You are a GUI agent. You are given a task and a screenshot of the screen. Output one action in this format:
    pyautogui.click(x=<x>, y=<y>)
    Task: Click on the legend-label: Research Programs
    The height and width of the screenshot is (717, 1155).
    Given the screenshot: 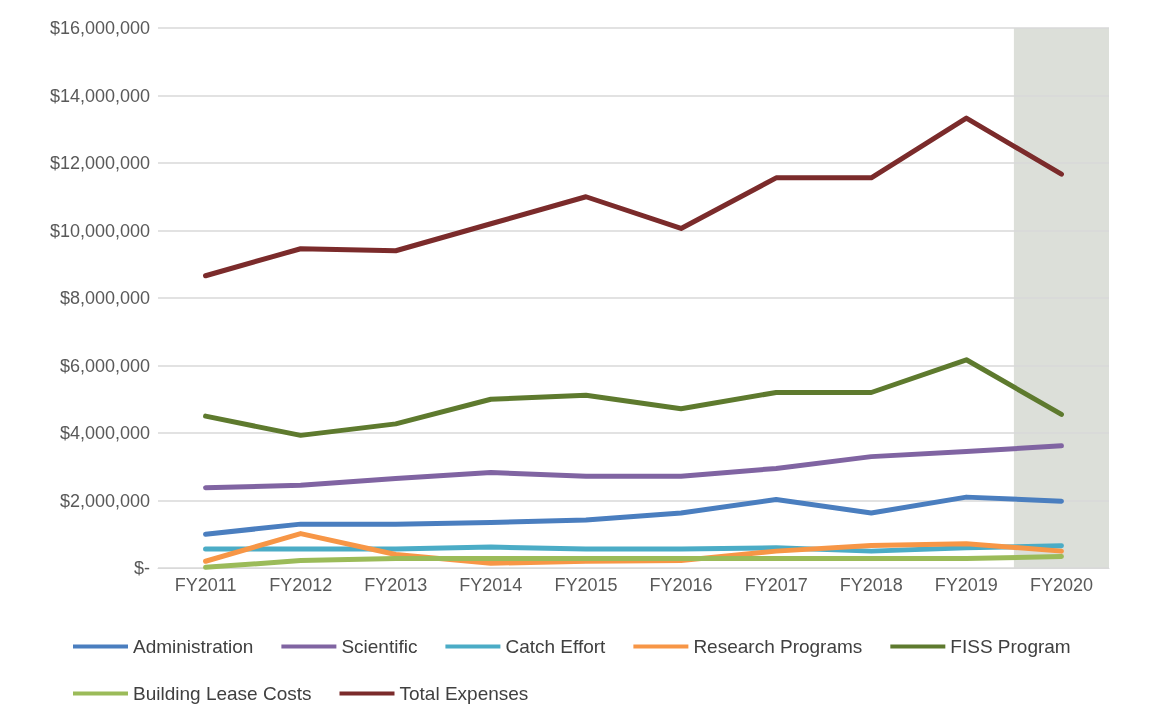 What is the action you would take?
    pyautogui.click(x=778, y=646)
    